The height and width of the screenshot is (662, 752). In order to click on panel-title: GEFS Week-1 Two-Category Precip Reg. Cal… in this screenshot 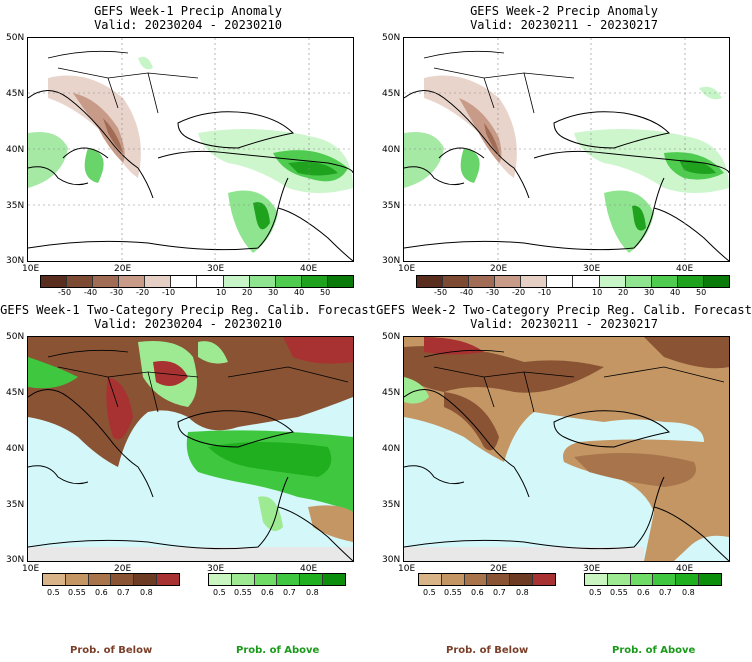, I will do `click(188, 310)`.